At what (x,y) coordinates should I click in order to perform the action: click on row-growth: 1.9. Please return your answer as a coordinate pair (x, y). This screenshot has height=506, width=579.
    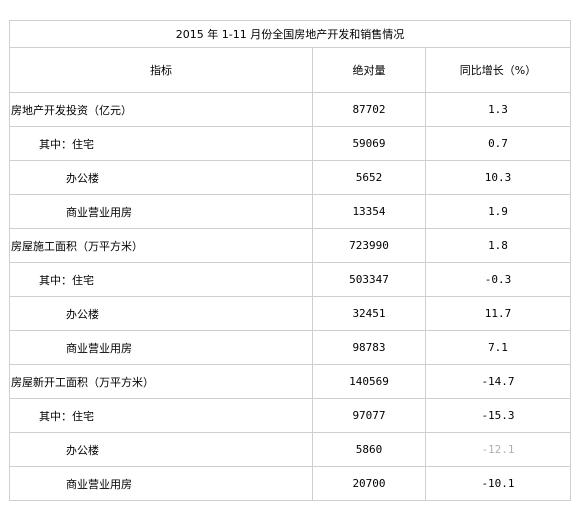
    Looking at the image, I should click on (498, 211).